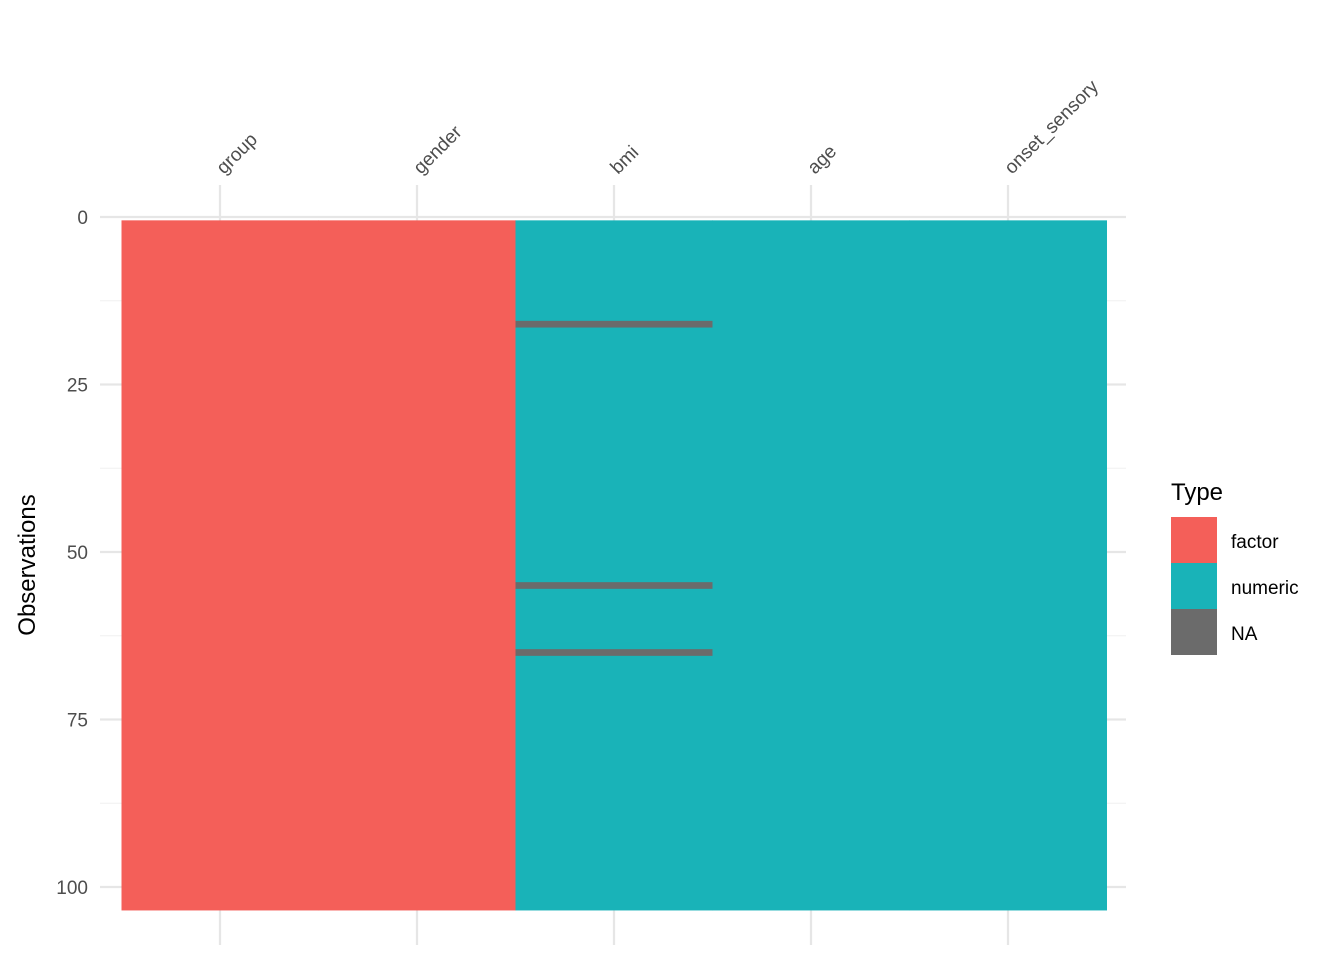  Describe the element at coordinates (77, 721) in the screenshot. I see `y-tick-label: 75` at that location.